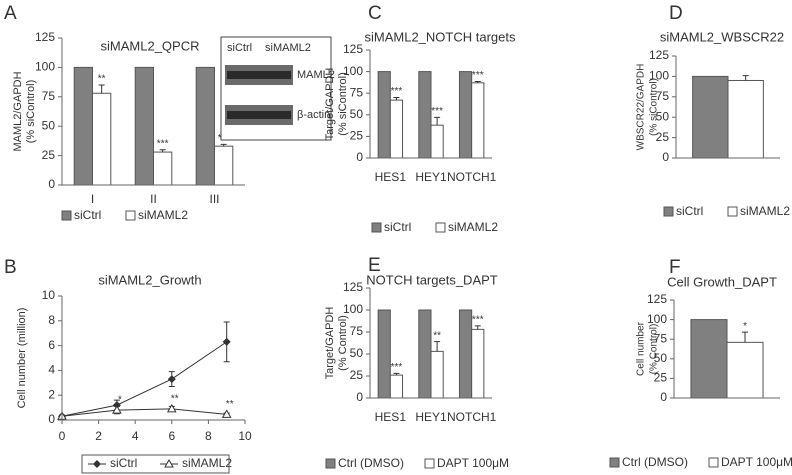  I want to click on y-axis-label: Cell number (million), so click(22, 358).